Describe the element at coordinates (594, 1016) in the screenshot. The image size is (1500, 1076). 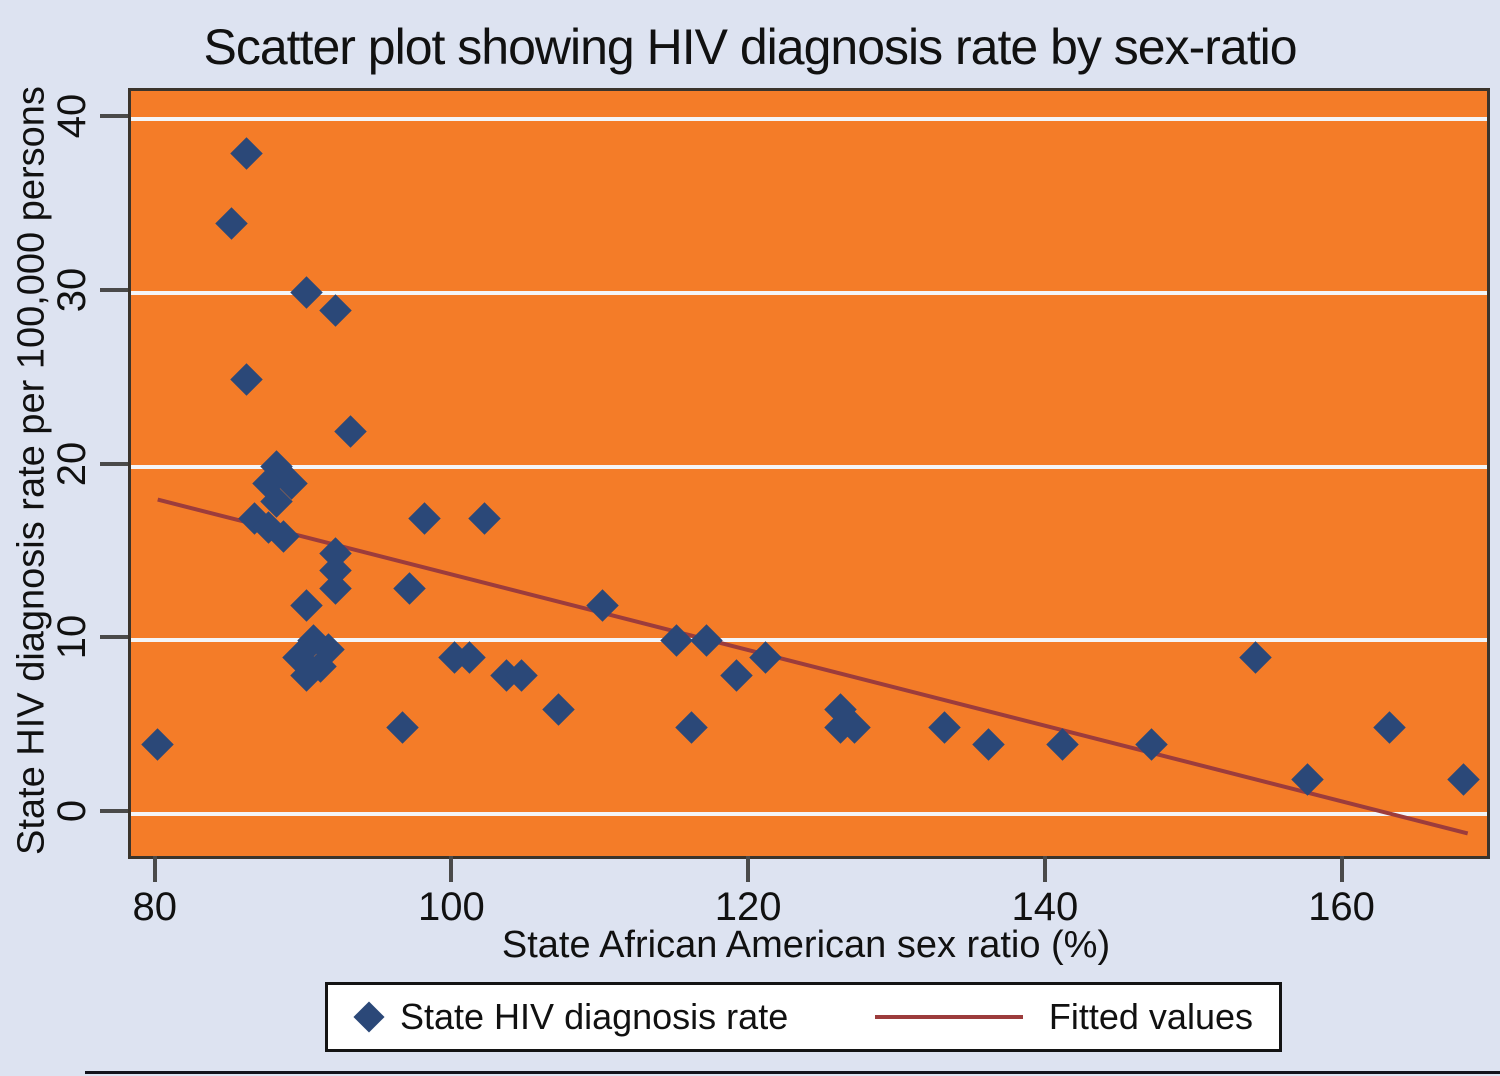
I see `legend-scatter-label: State HIV diagnosis rate` at that location.